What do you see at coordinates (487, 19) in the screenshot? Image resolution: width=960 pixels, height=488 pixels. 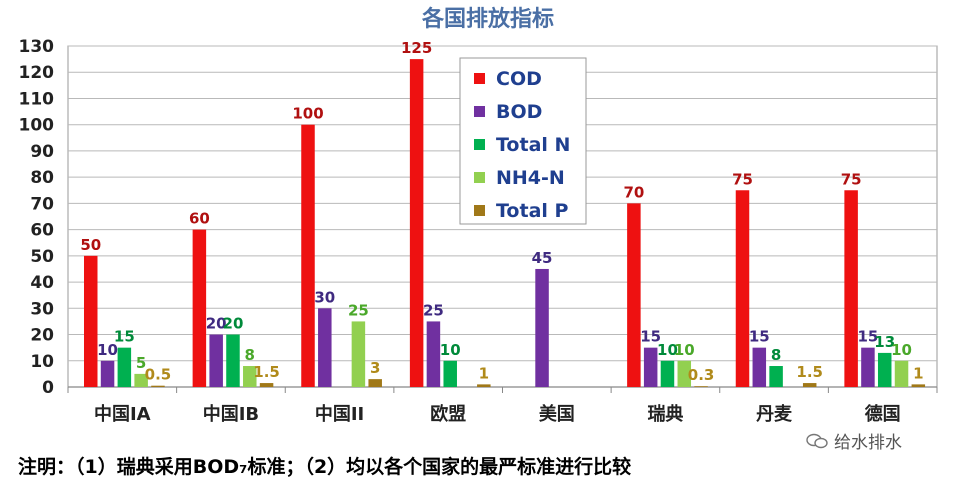 I see `chart-title: 各国排放指标` at bounding box center [487, 19].